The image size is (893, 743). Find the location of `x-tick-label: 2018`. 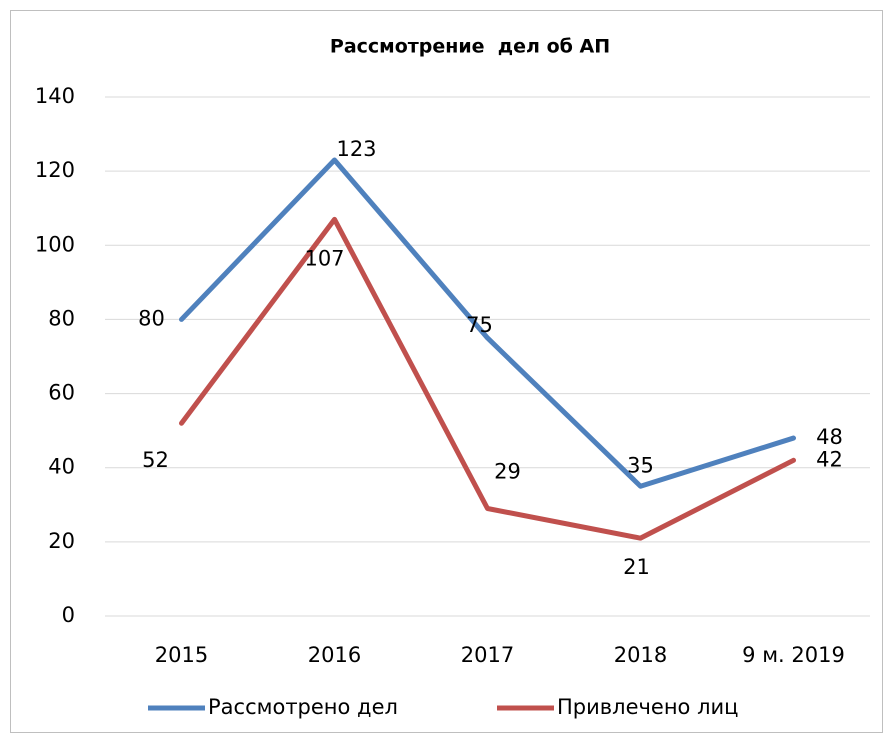

x-tick-label: 2018 is located at coordinates (640, 655).